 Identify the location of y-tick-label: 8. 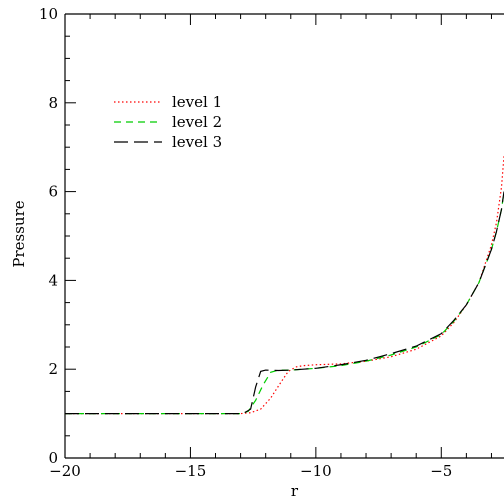
(53, 103).